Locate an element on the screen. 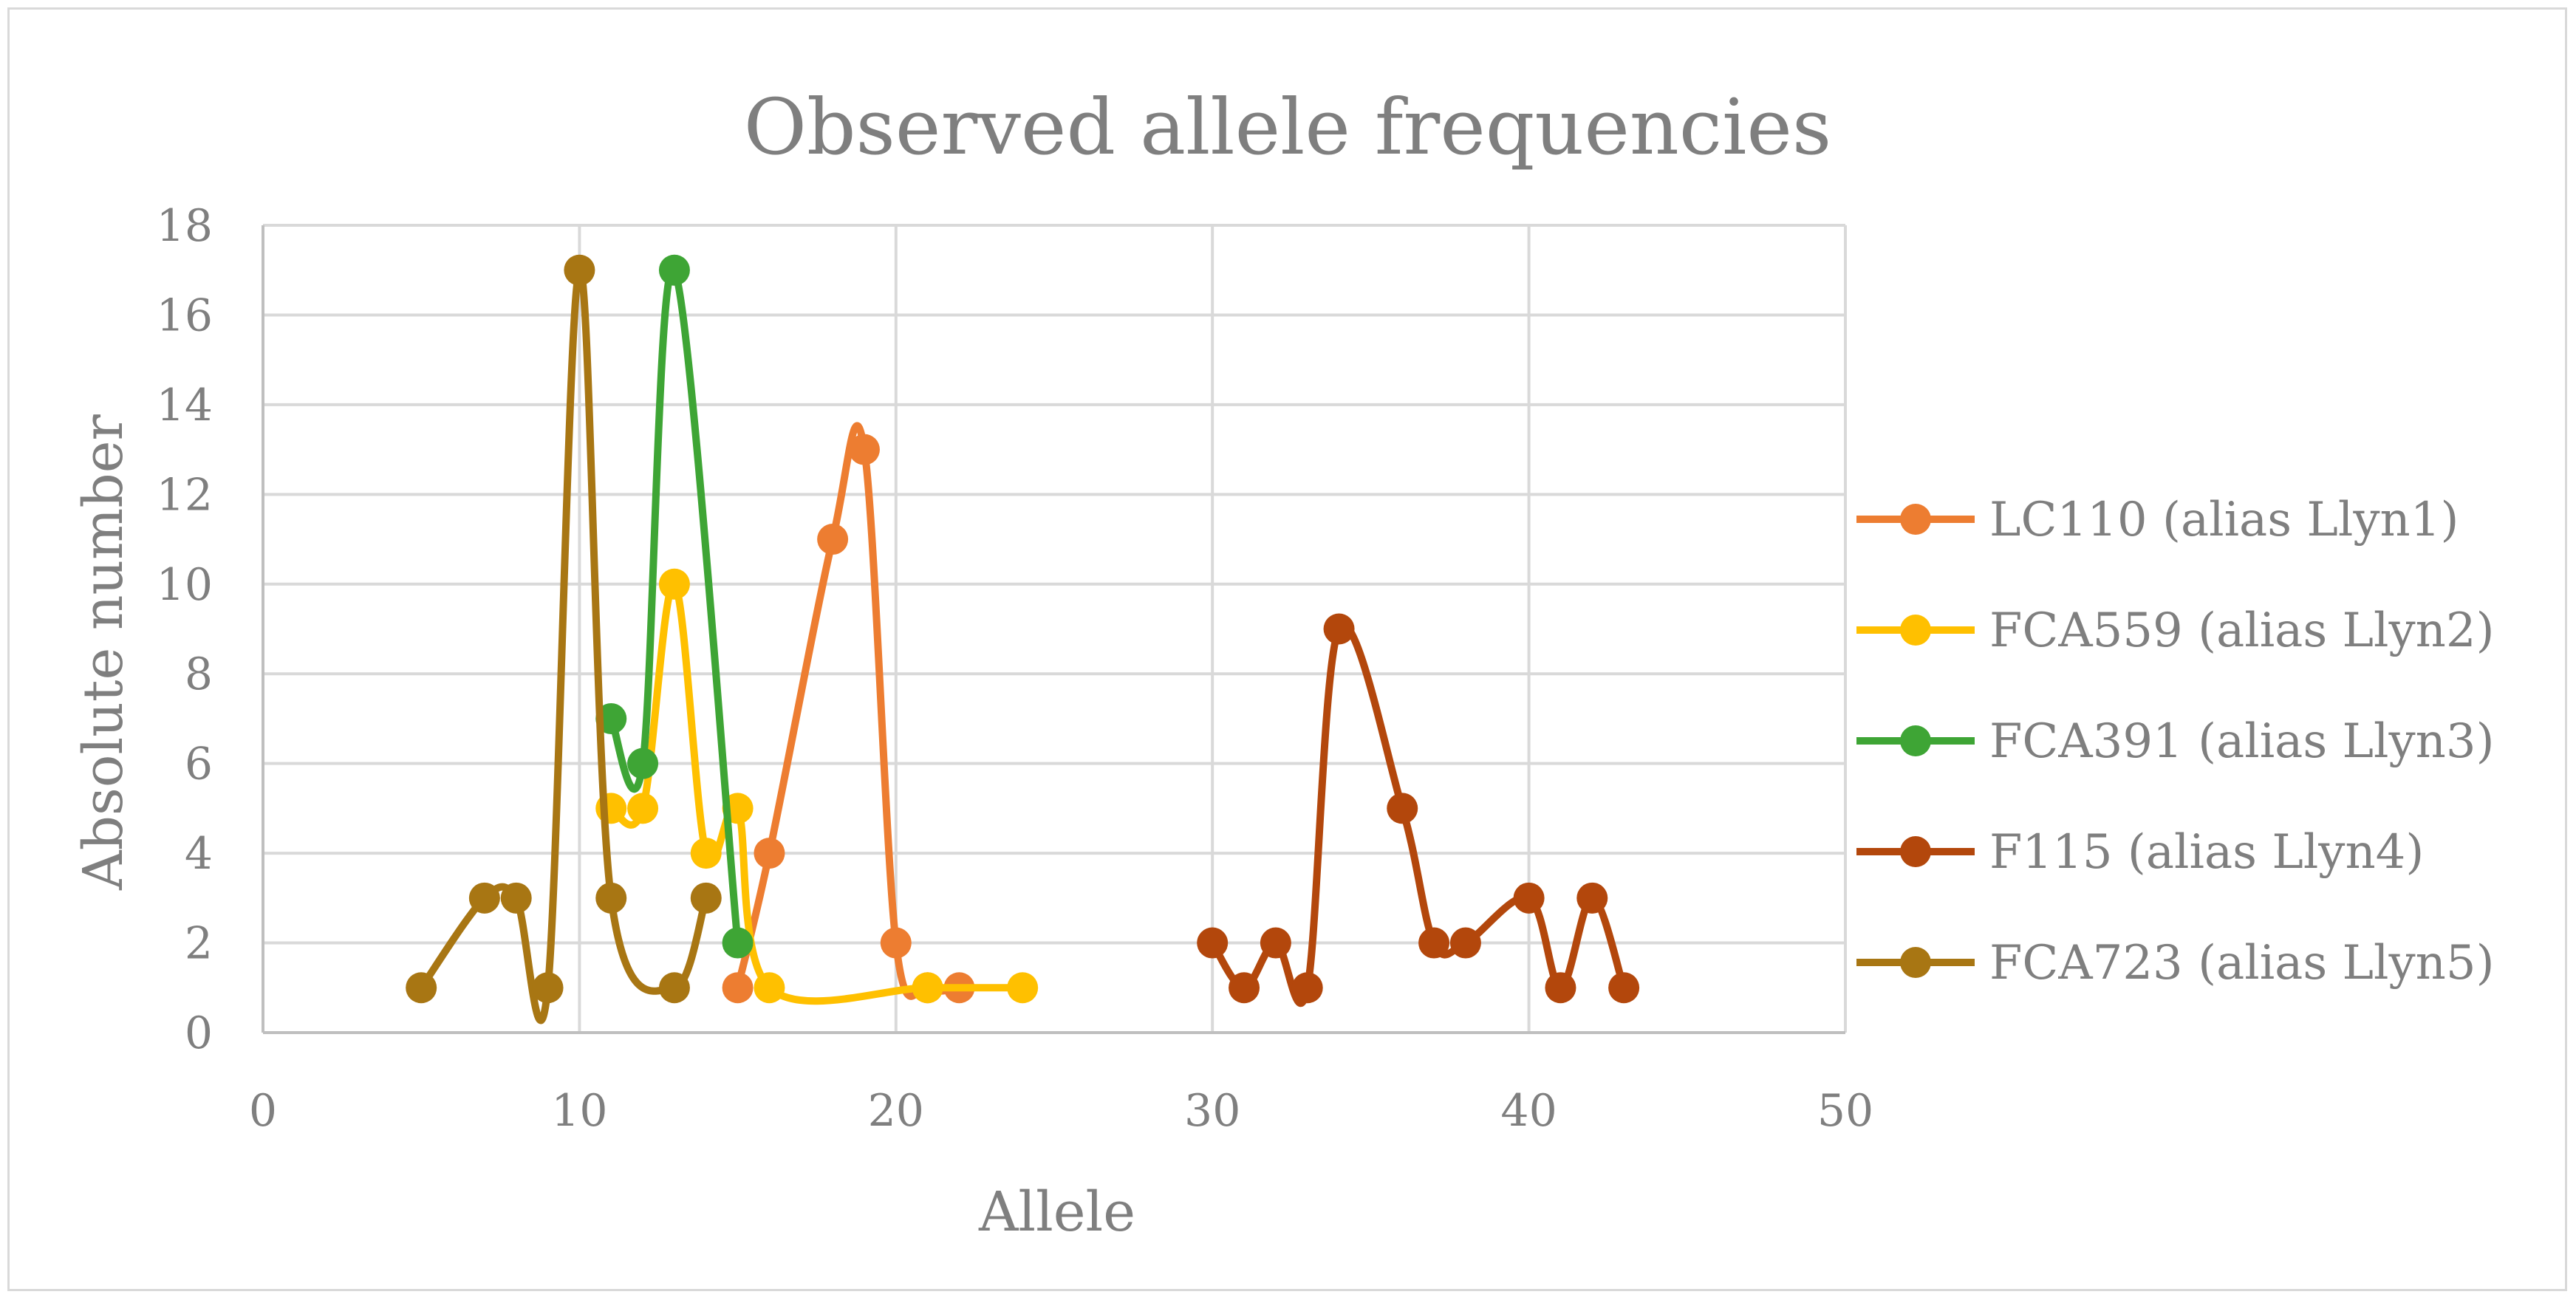 The height and width of the screenshot is (1300, 2576). y-tick-label: 14 is located at coordinates (185, 405).